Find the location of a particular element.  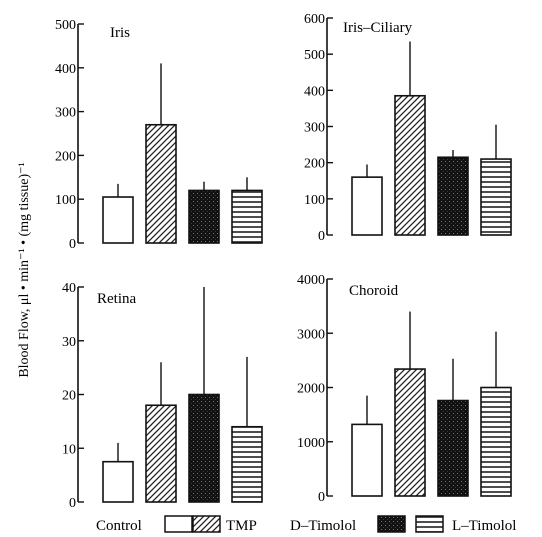

y-tick-label: 20 is located at coordinates (69, 396).